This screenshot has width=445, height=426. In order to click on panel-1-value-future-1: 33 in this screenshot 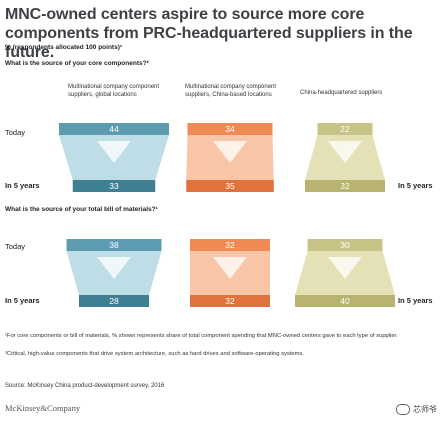, I will do `click(114, 186)`.